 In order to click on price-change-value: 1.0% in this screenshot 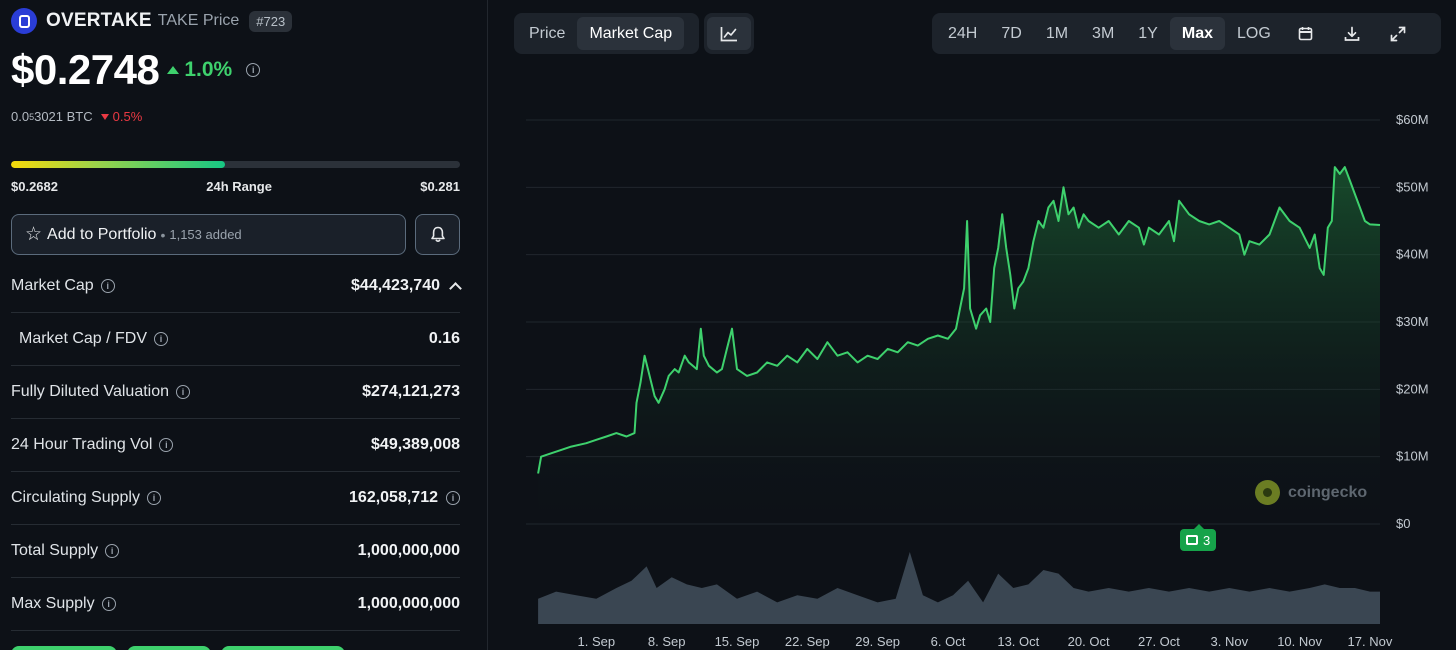, I will do `click(208, 69)`.